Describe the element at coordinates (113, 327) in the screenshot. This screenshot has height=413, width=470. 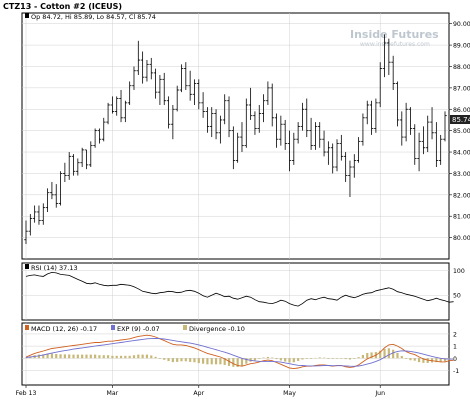
I see `exp-legend-swatch` at that location.